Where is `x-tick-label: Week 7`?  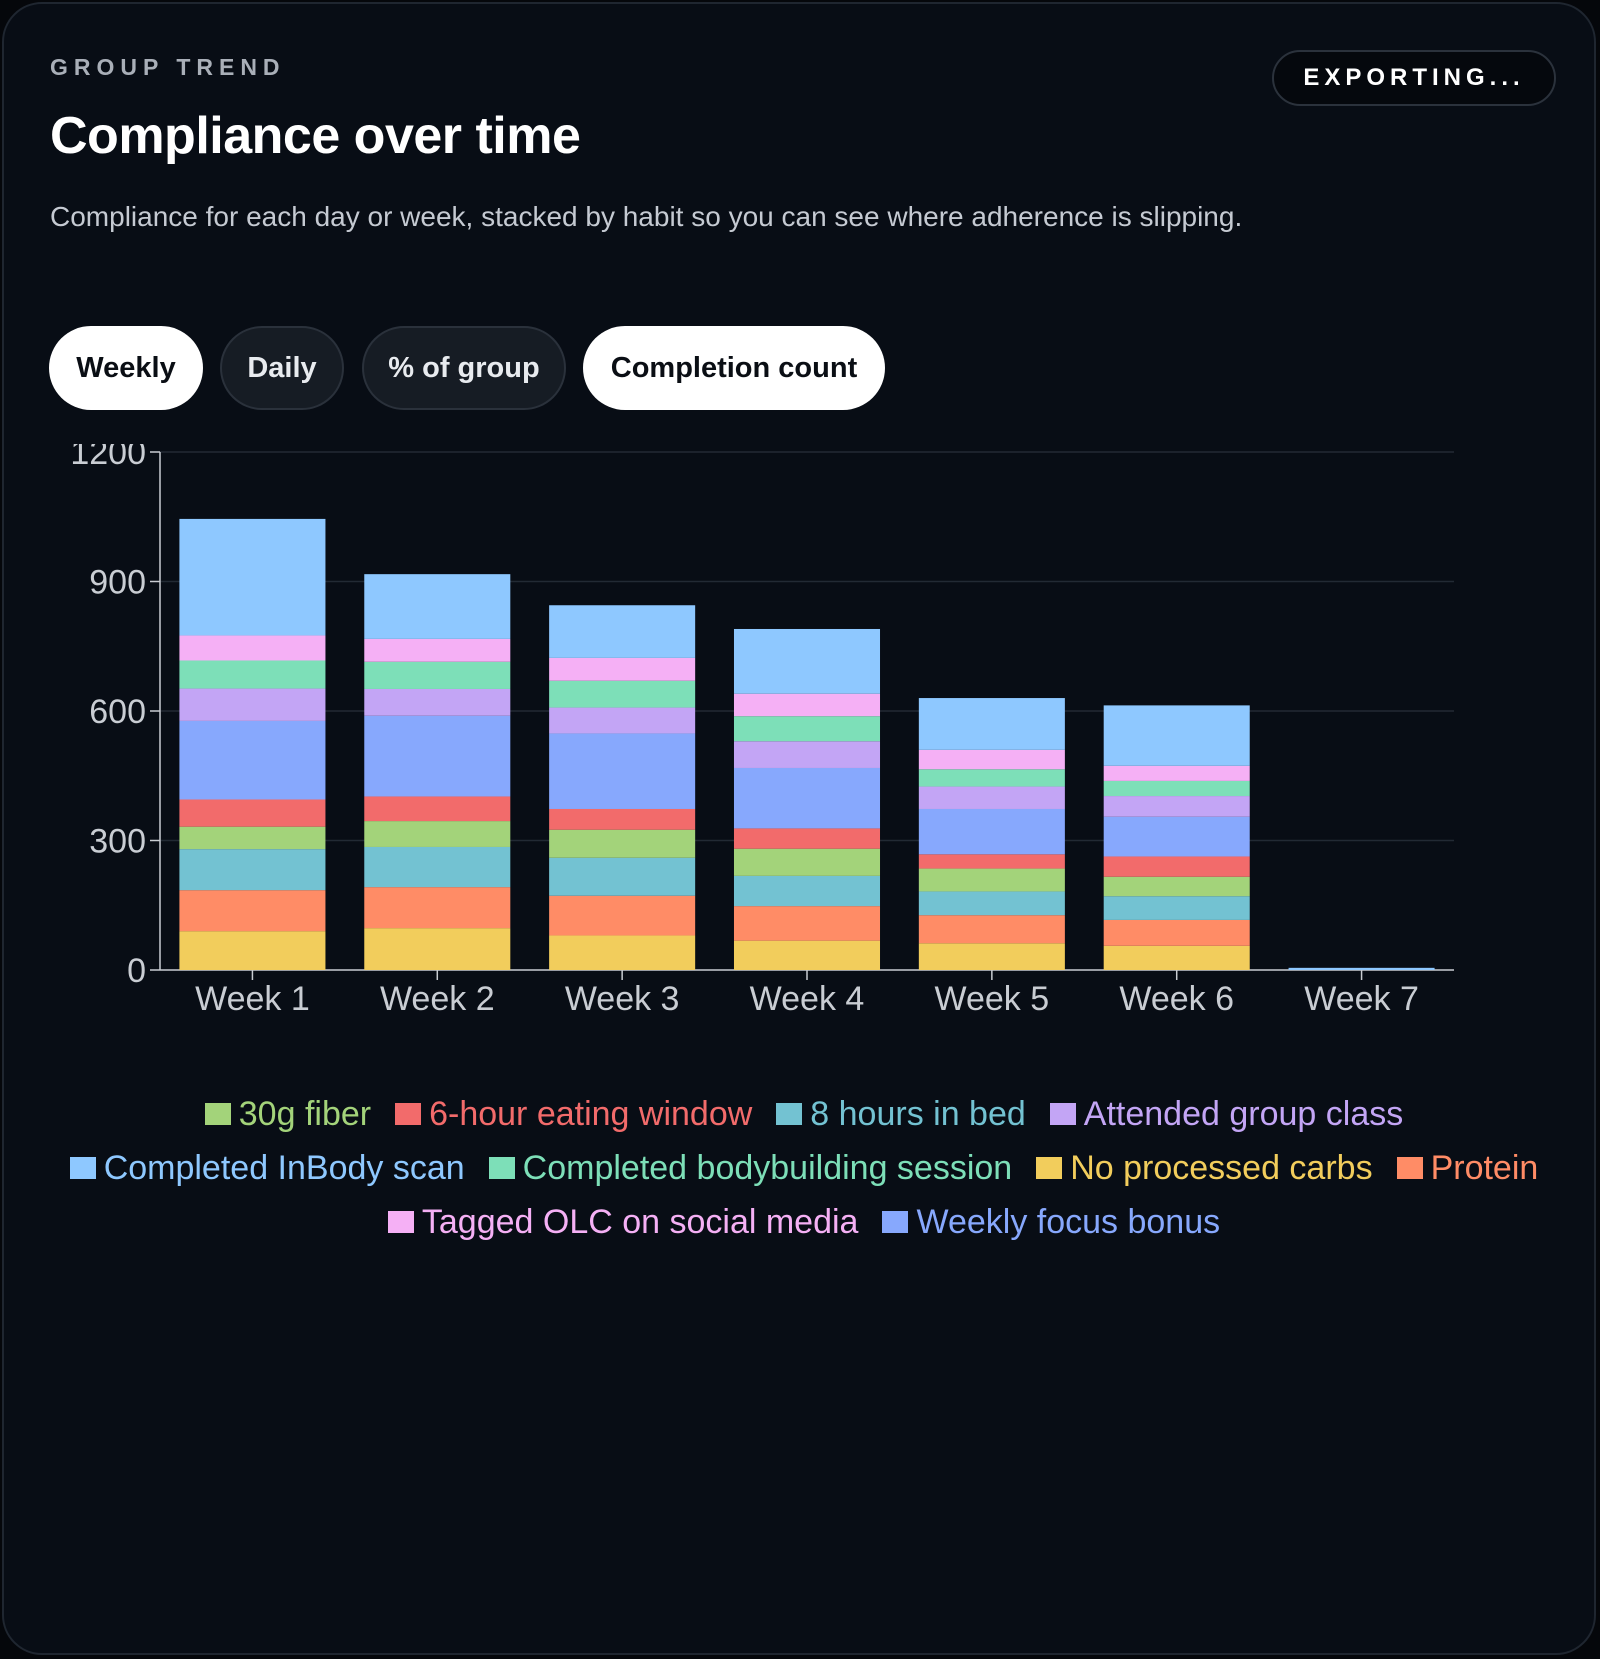
x-tick-label: Week 7 is located at coordinates (1361, 999).